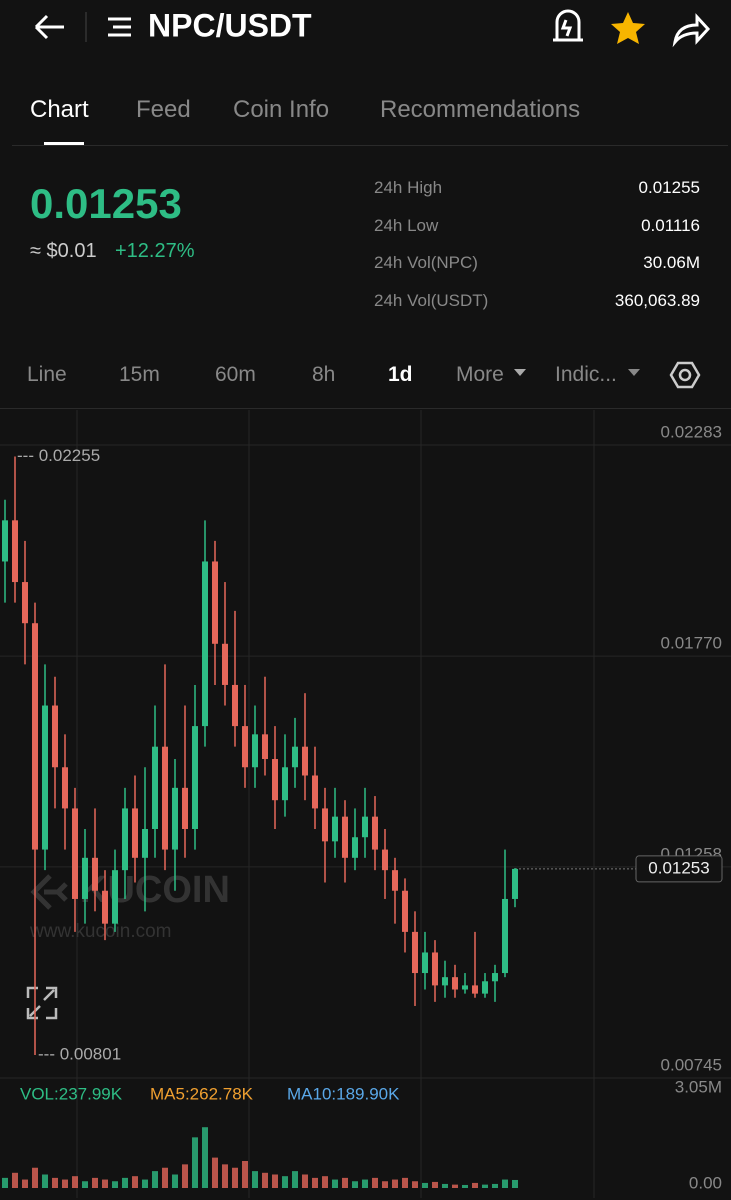 The width and height of the screenshot is (731, 1200). Describe the element at coordinates (400, 374) in the screenshot. I see `timeframe: 1d` at that location.